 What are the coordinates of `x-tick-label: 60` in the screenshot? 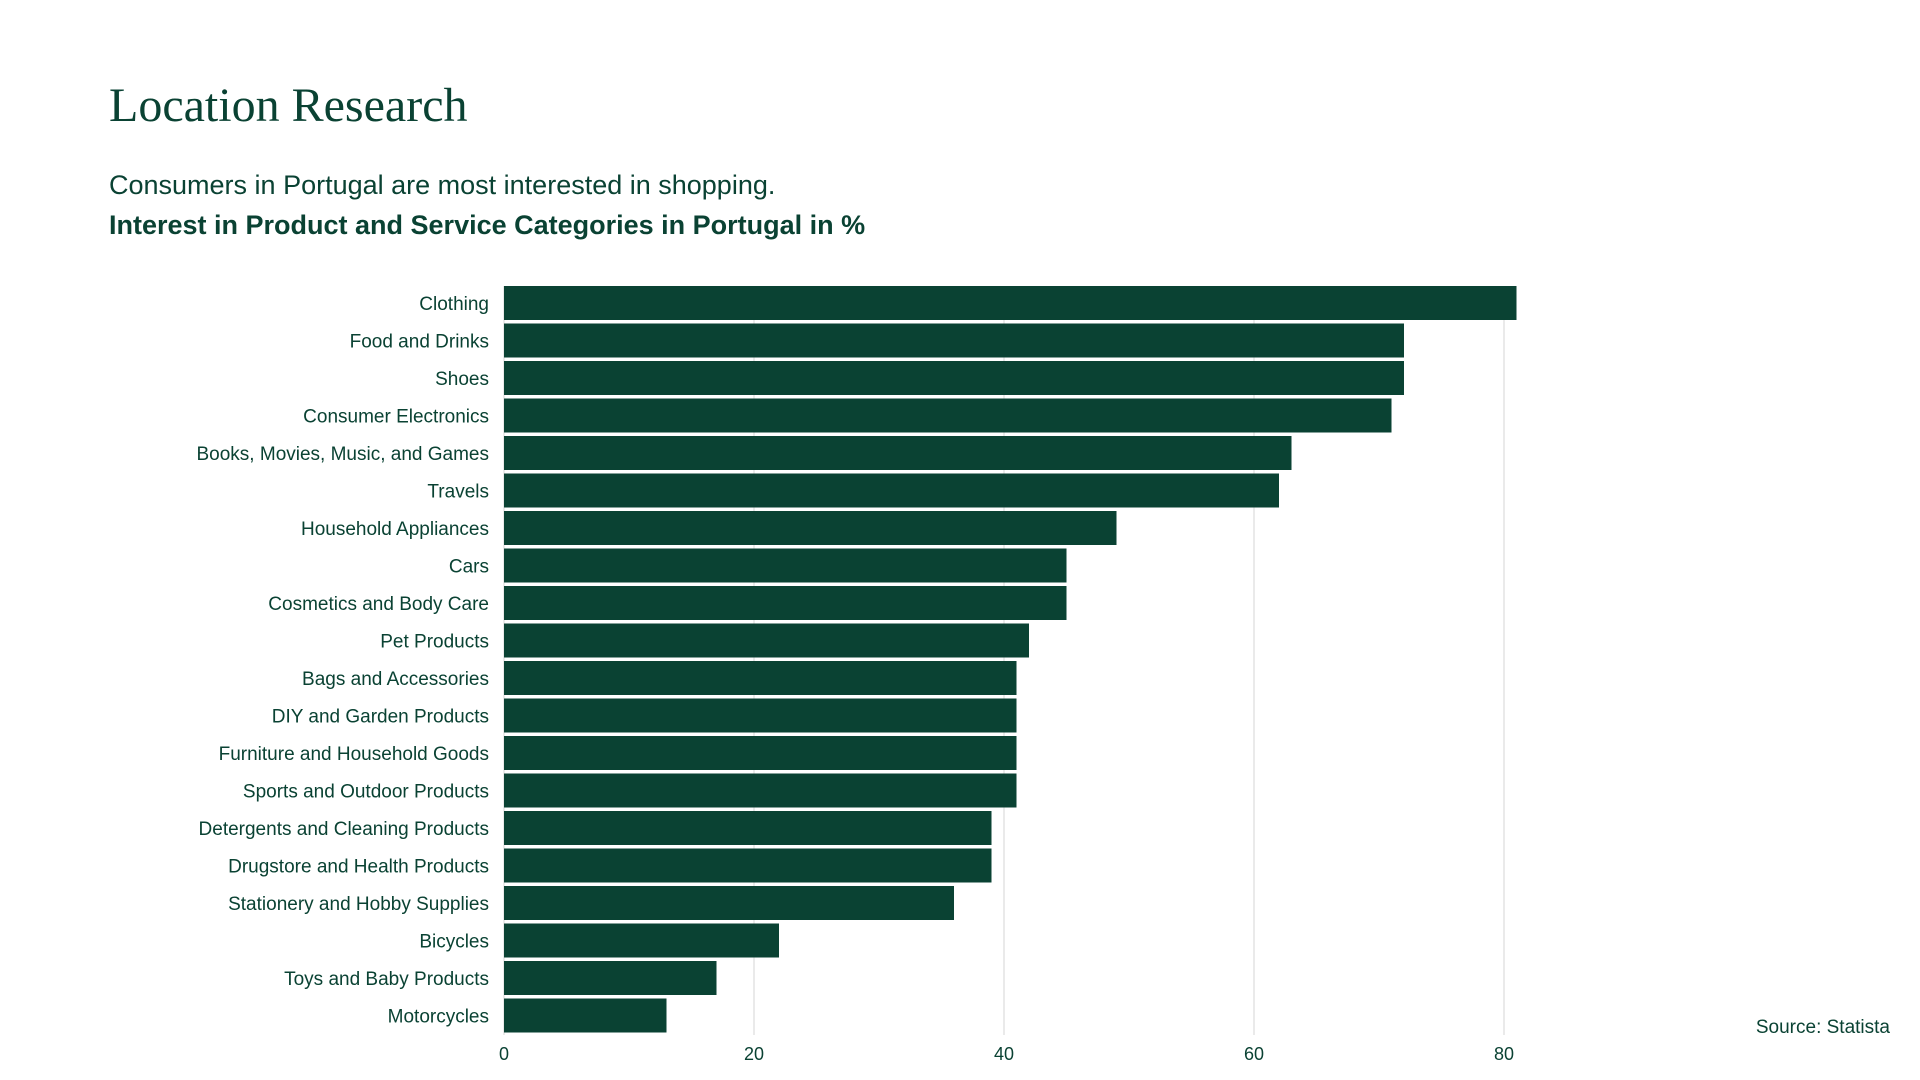 It's located at (1254, 1054).